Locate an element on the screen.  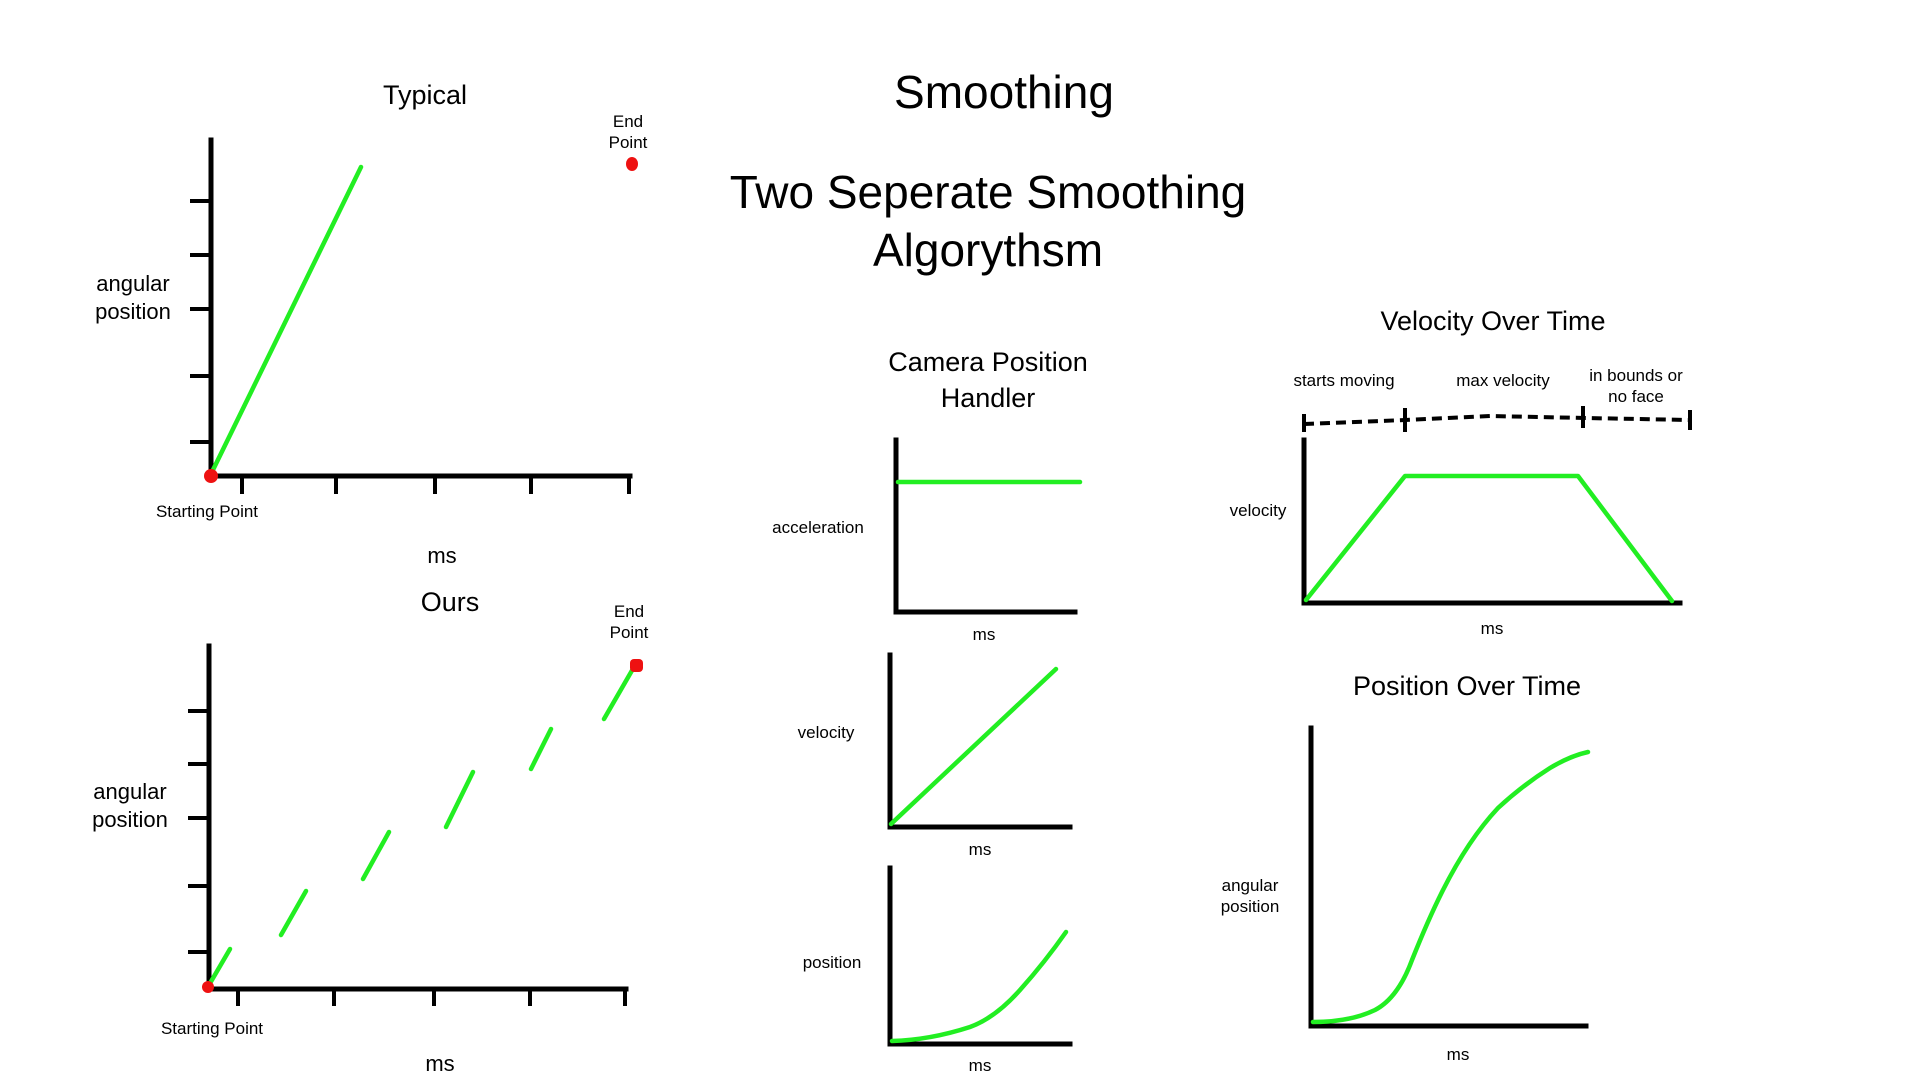
typical-x-label: ms is located at coordinates (441, 555).